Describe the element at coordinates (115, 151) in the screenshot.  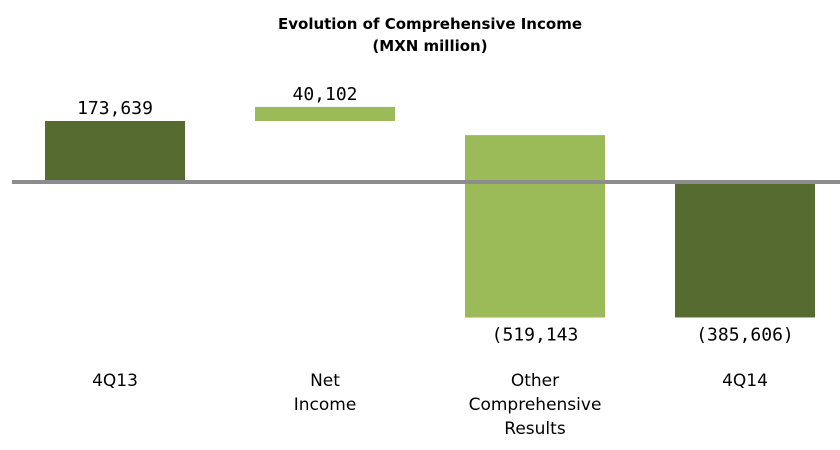
I see `bar-4q13` at that location.